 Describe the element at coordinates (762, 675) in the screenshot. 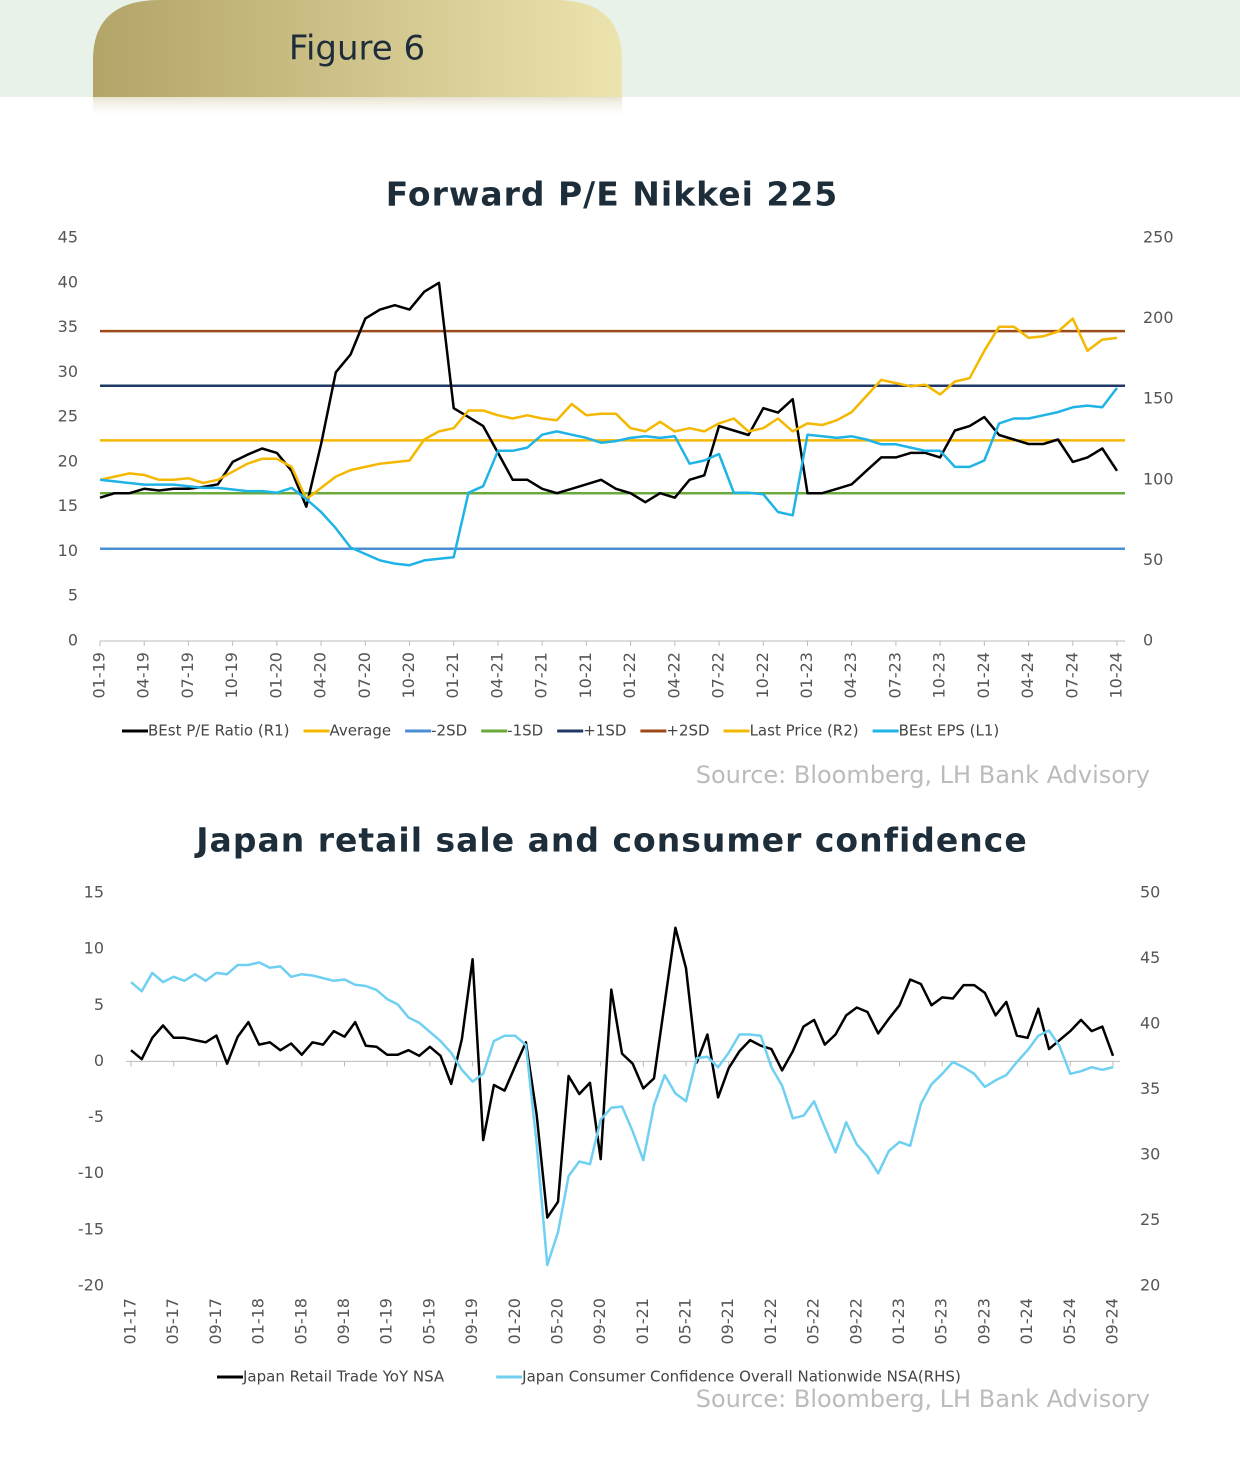

I see `x-tick-label: 10-22` at that location.